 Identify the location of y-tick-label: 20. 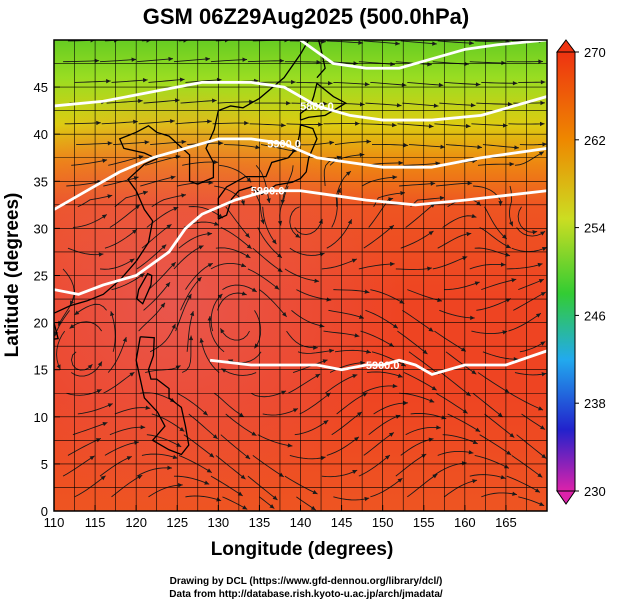
(41, 323).